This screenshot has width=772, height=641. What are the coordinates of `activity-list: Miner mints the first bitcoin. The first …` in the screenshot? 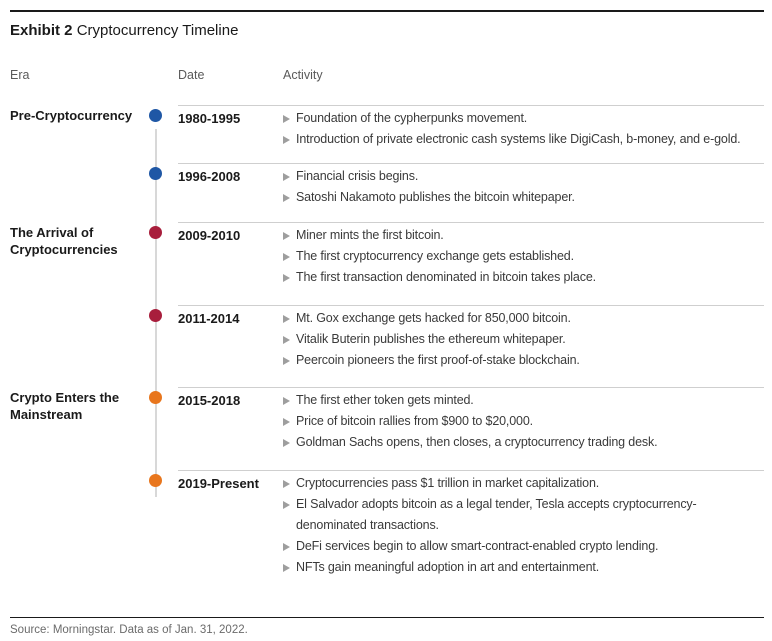 It's located at (523, 265).